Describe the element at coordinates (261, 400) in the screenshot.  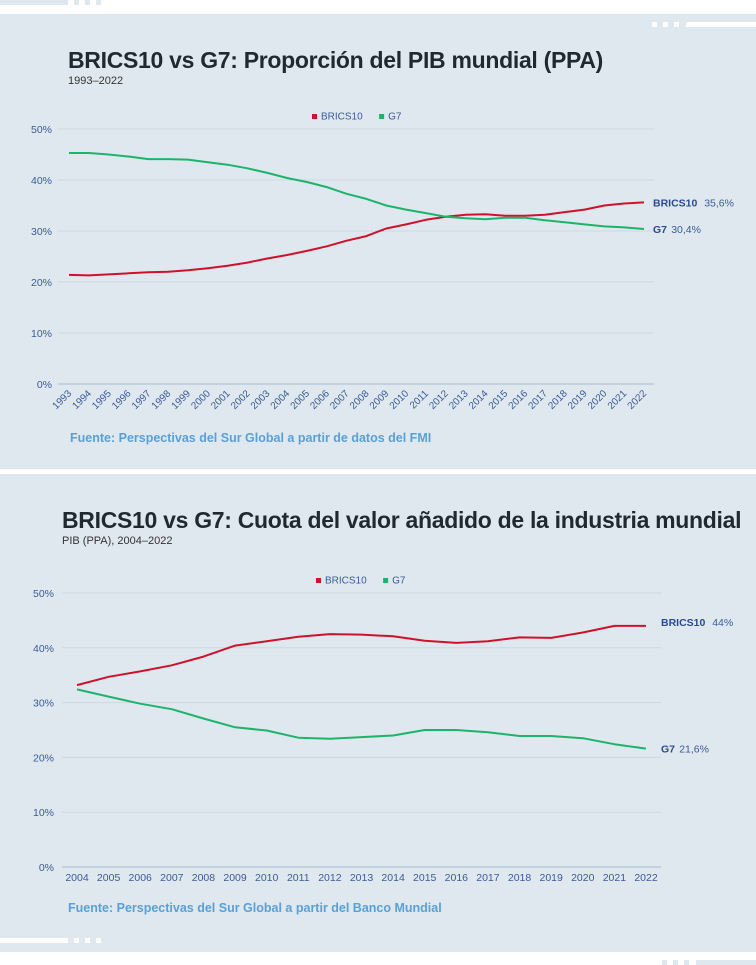
I see `x-tick-label: 2003` at that location.